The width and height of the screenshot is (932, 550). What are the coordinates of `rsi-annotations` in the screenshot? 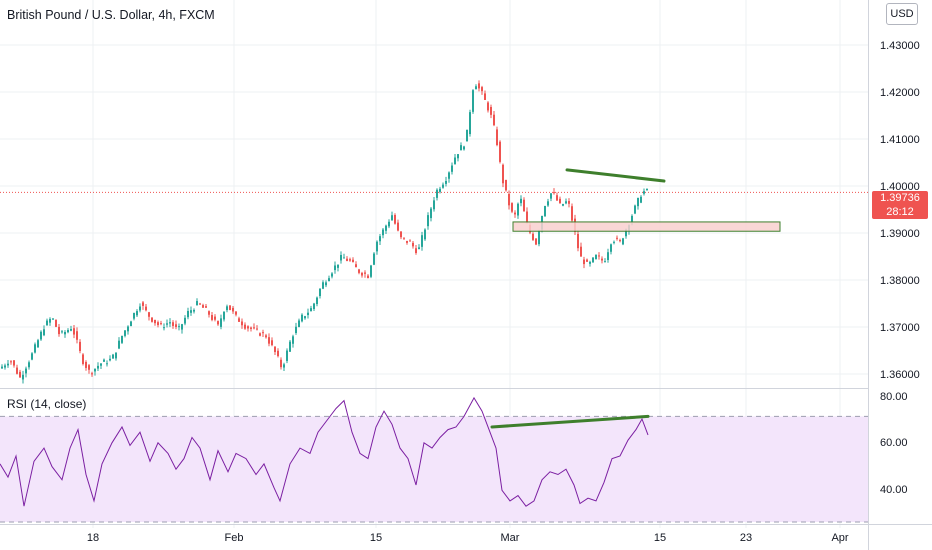 It's located at (570, 421).